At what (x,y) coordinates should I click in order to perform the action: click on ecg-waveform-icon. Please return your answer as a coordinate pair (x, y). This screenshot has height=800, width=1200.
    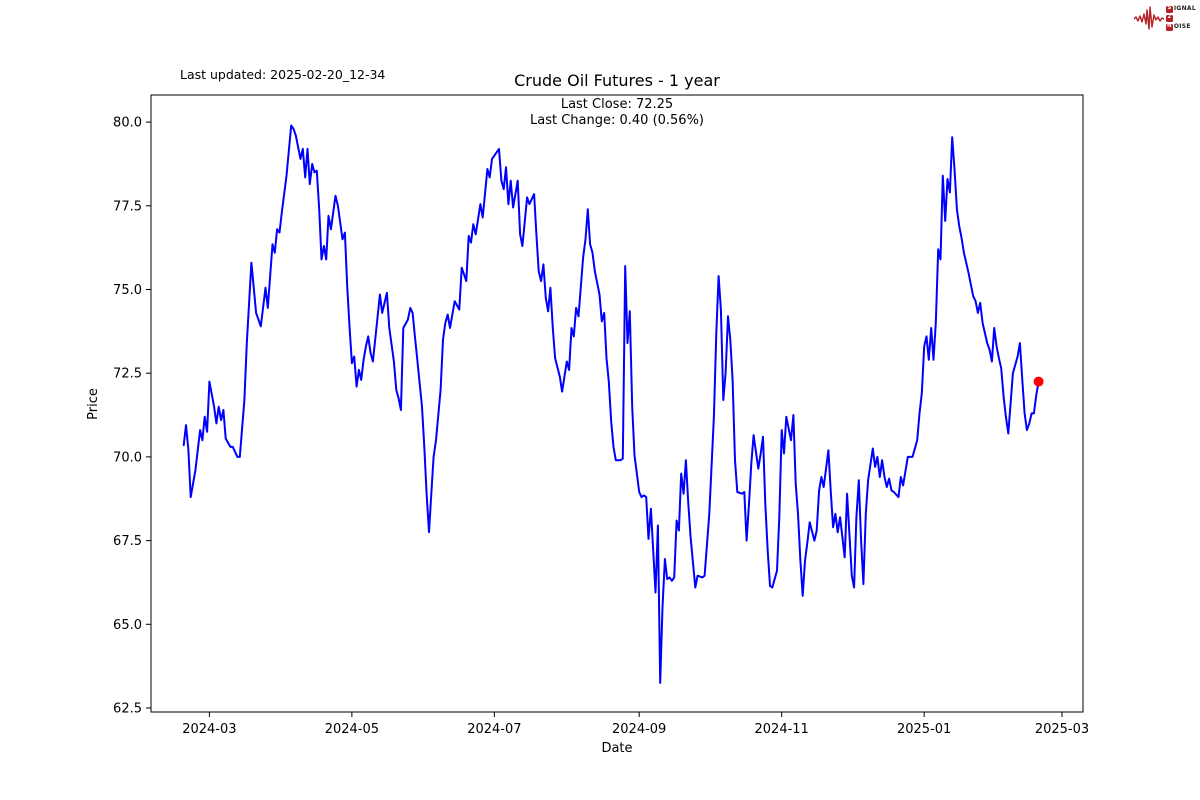
    Looking at the image, I should click on (1148, 18).